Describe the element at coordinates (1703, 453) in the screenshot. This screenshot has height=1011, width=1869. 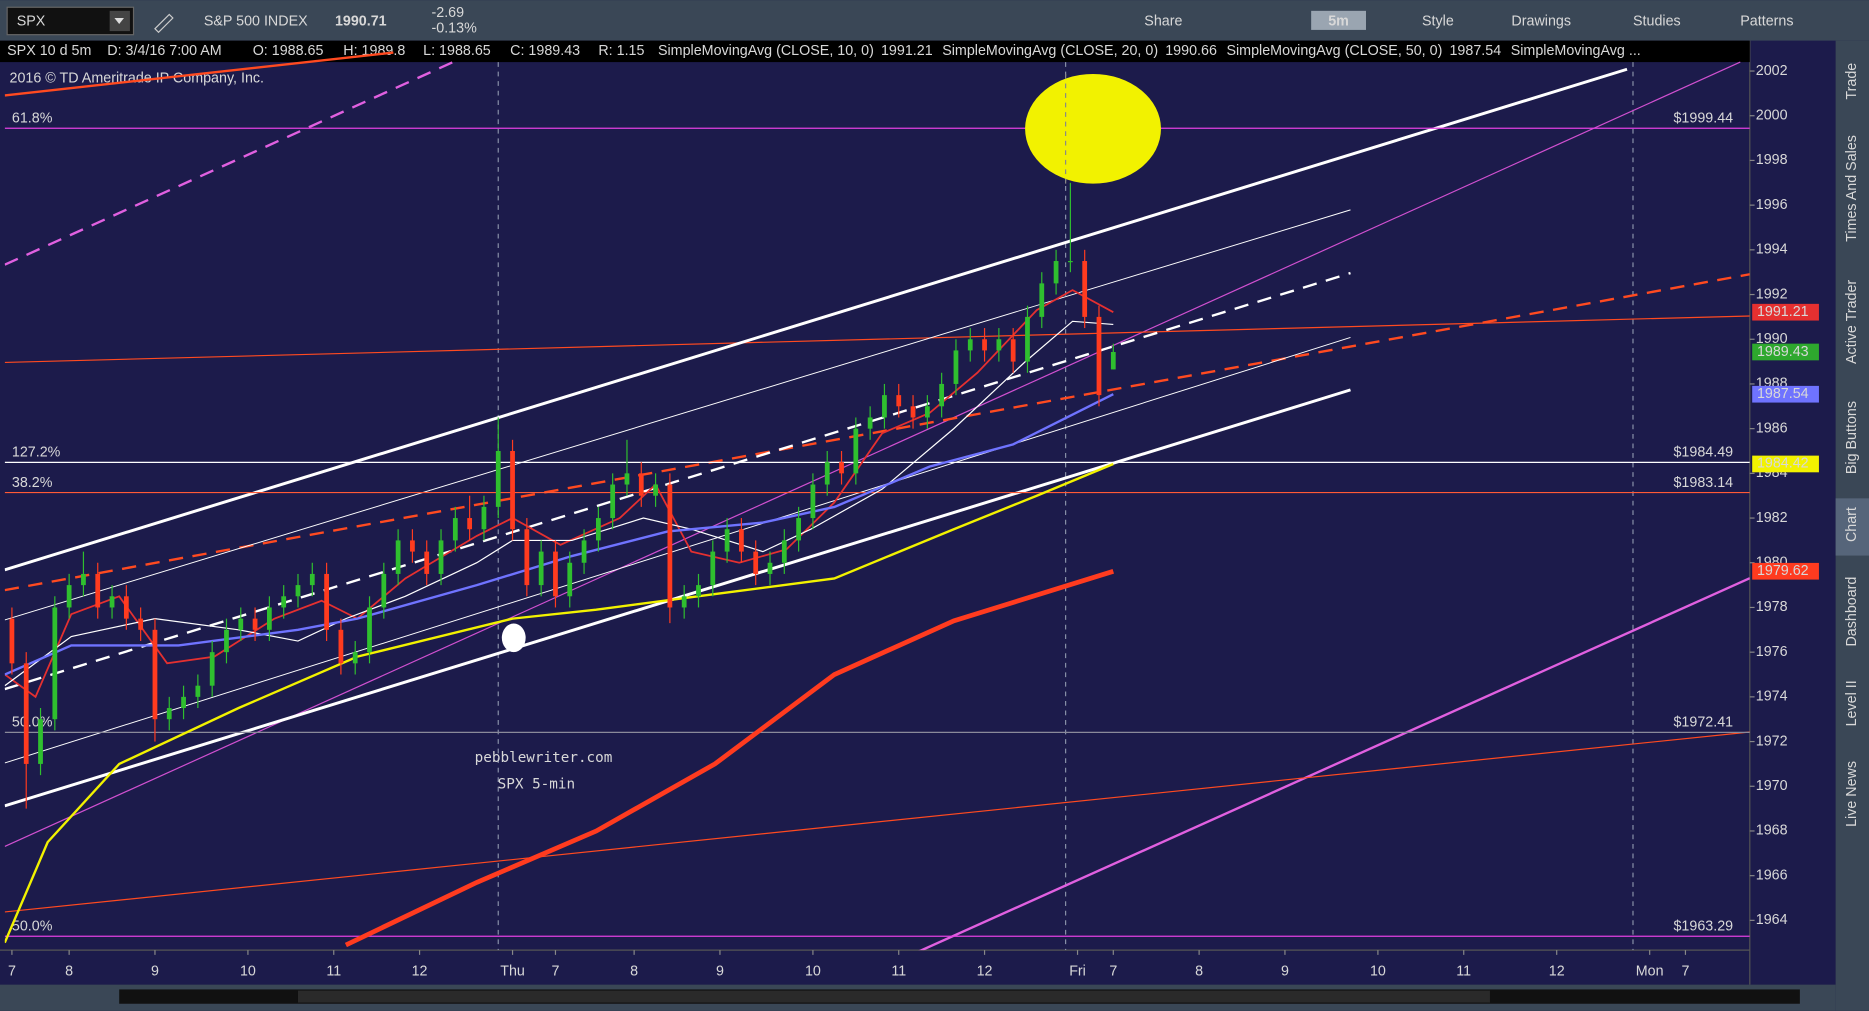
I see `level-price: $1984.49` at that location.